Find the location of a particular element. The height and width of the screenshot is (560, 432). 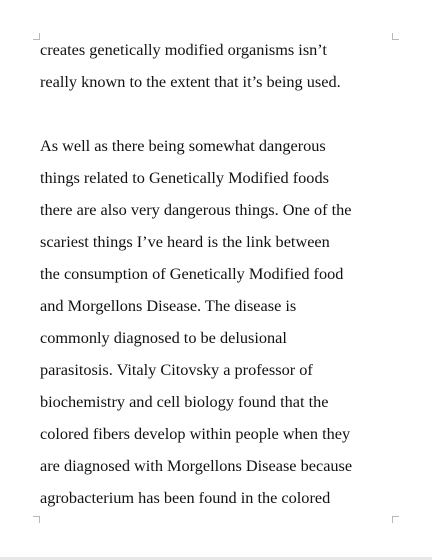

paragraph-spacing is located at coordinates (220, 114).